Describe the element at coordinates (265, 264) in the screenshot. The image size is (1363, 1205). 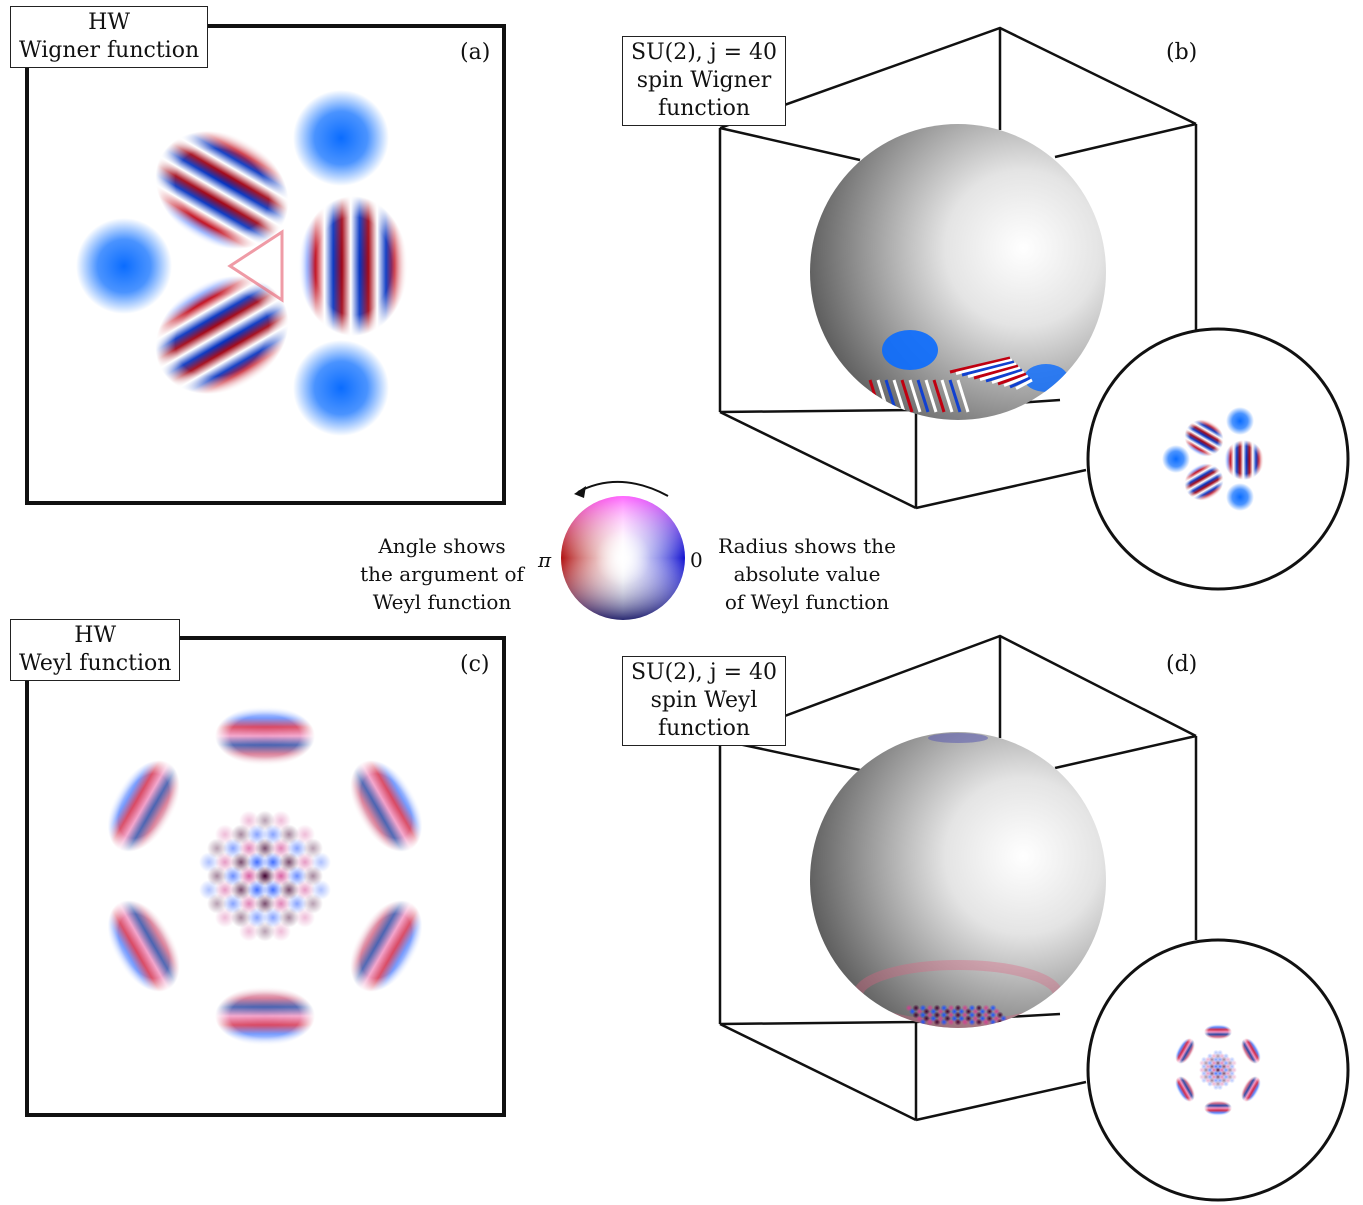
I see `panel-a-frame` at that location.